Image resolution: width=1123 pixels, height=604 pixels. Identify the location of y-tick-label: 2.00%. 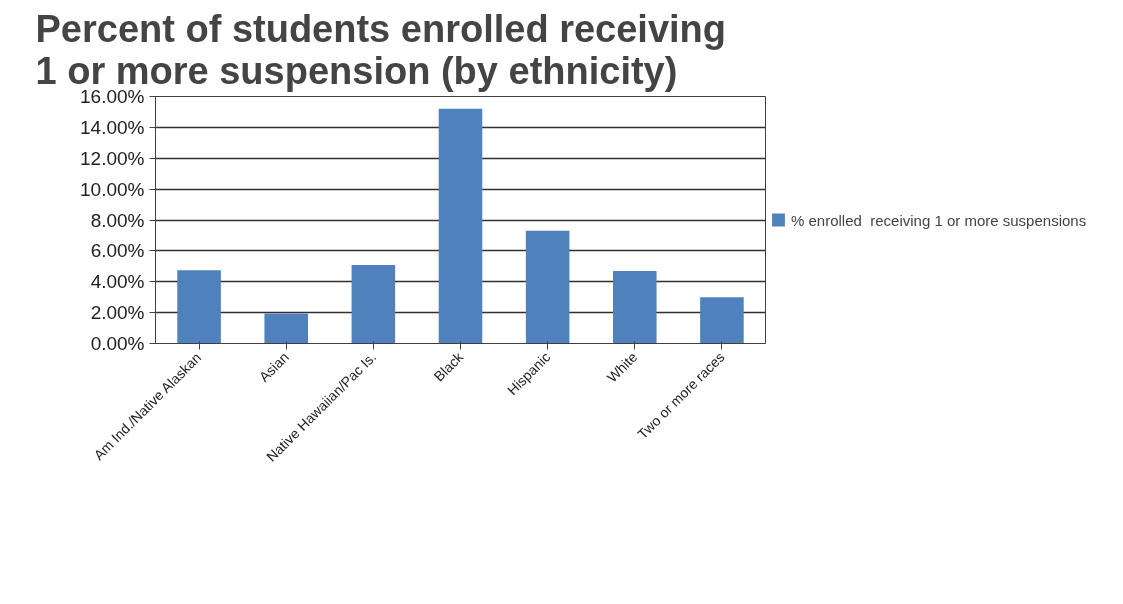
(117, 313).